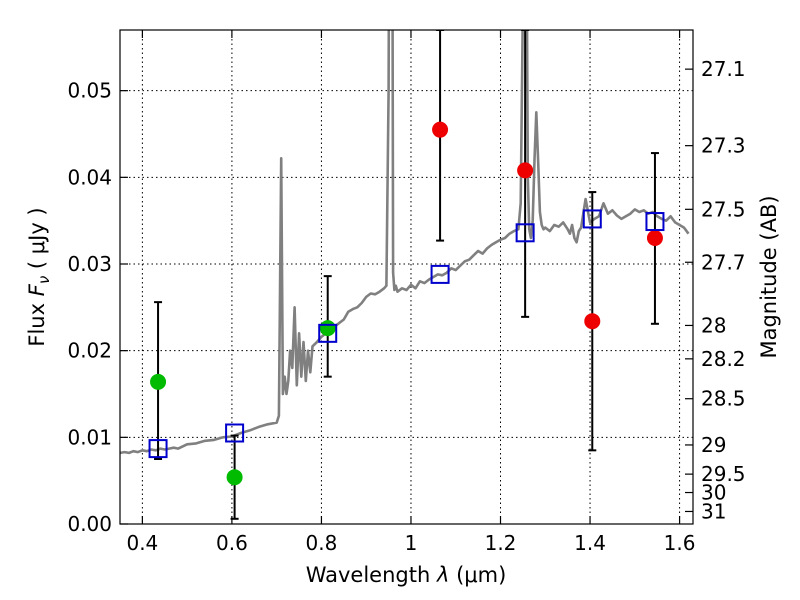  I want to click on y-tick-label: 0.03, so click(89, 264).